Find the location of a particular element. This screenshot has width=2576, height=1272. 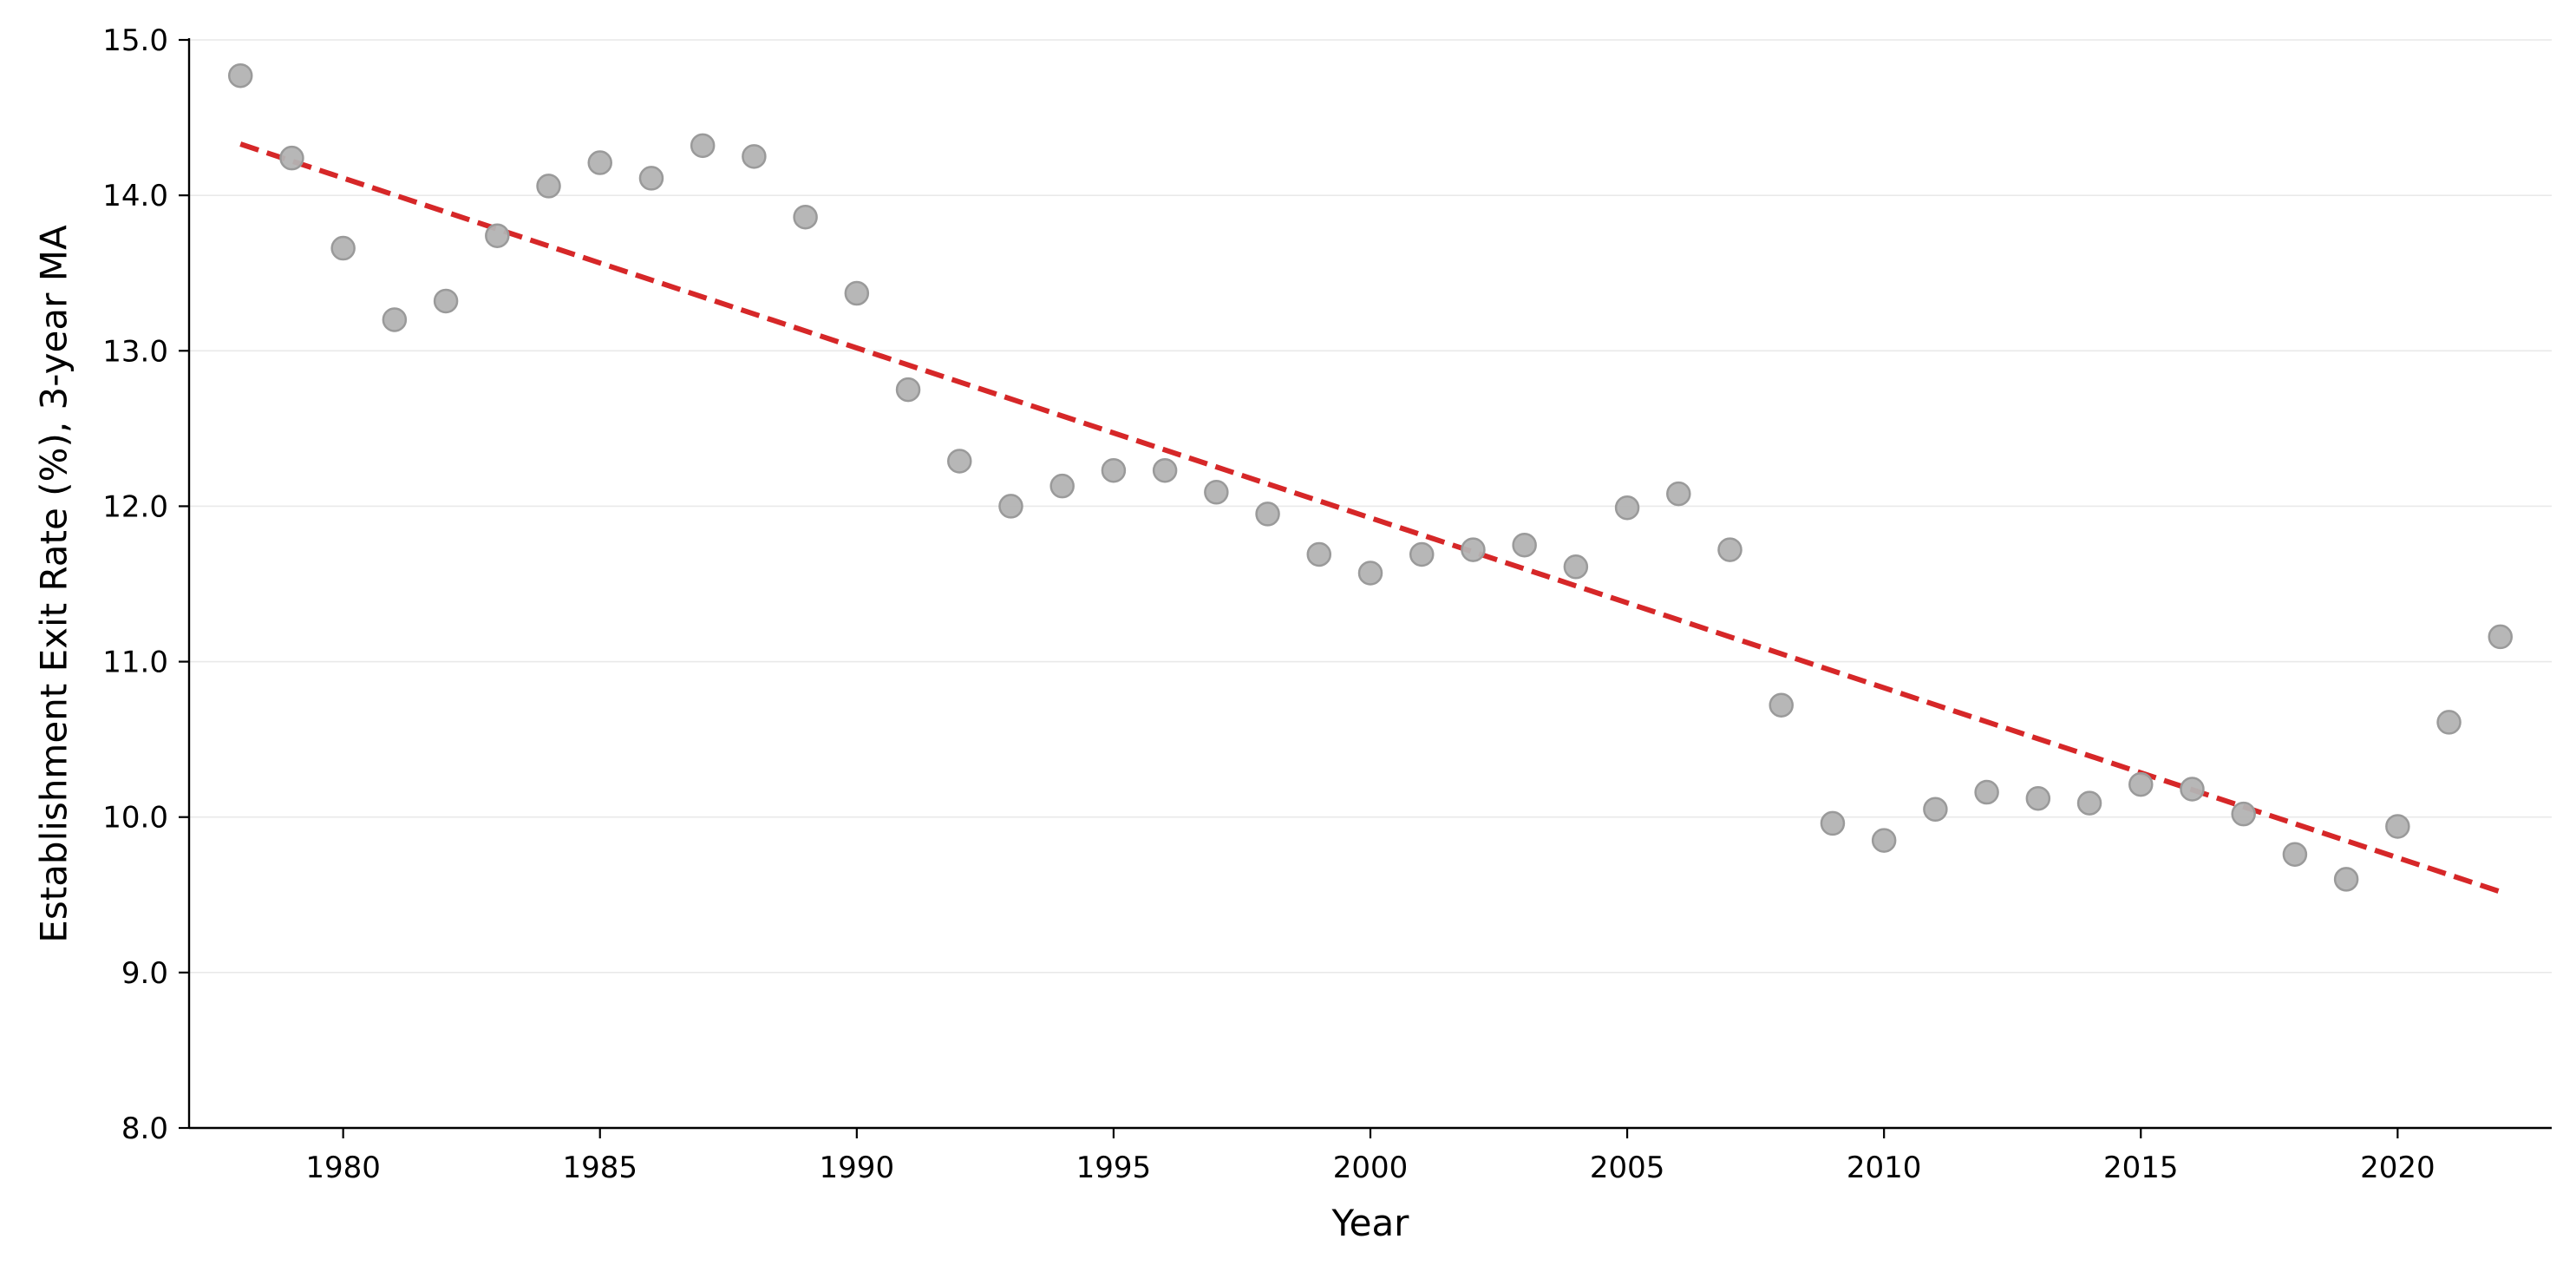

x-tick-label: 2000 is located at coordinates (1371, 1168).